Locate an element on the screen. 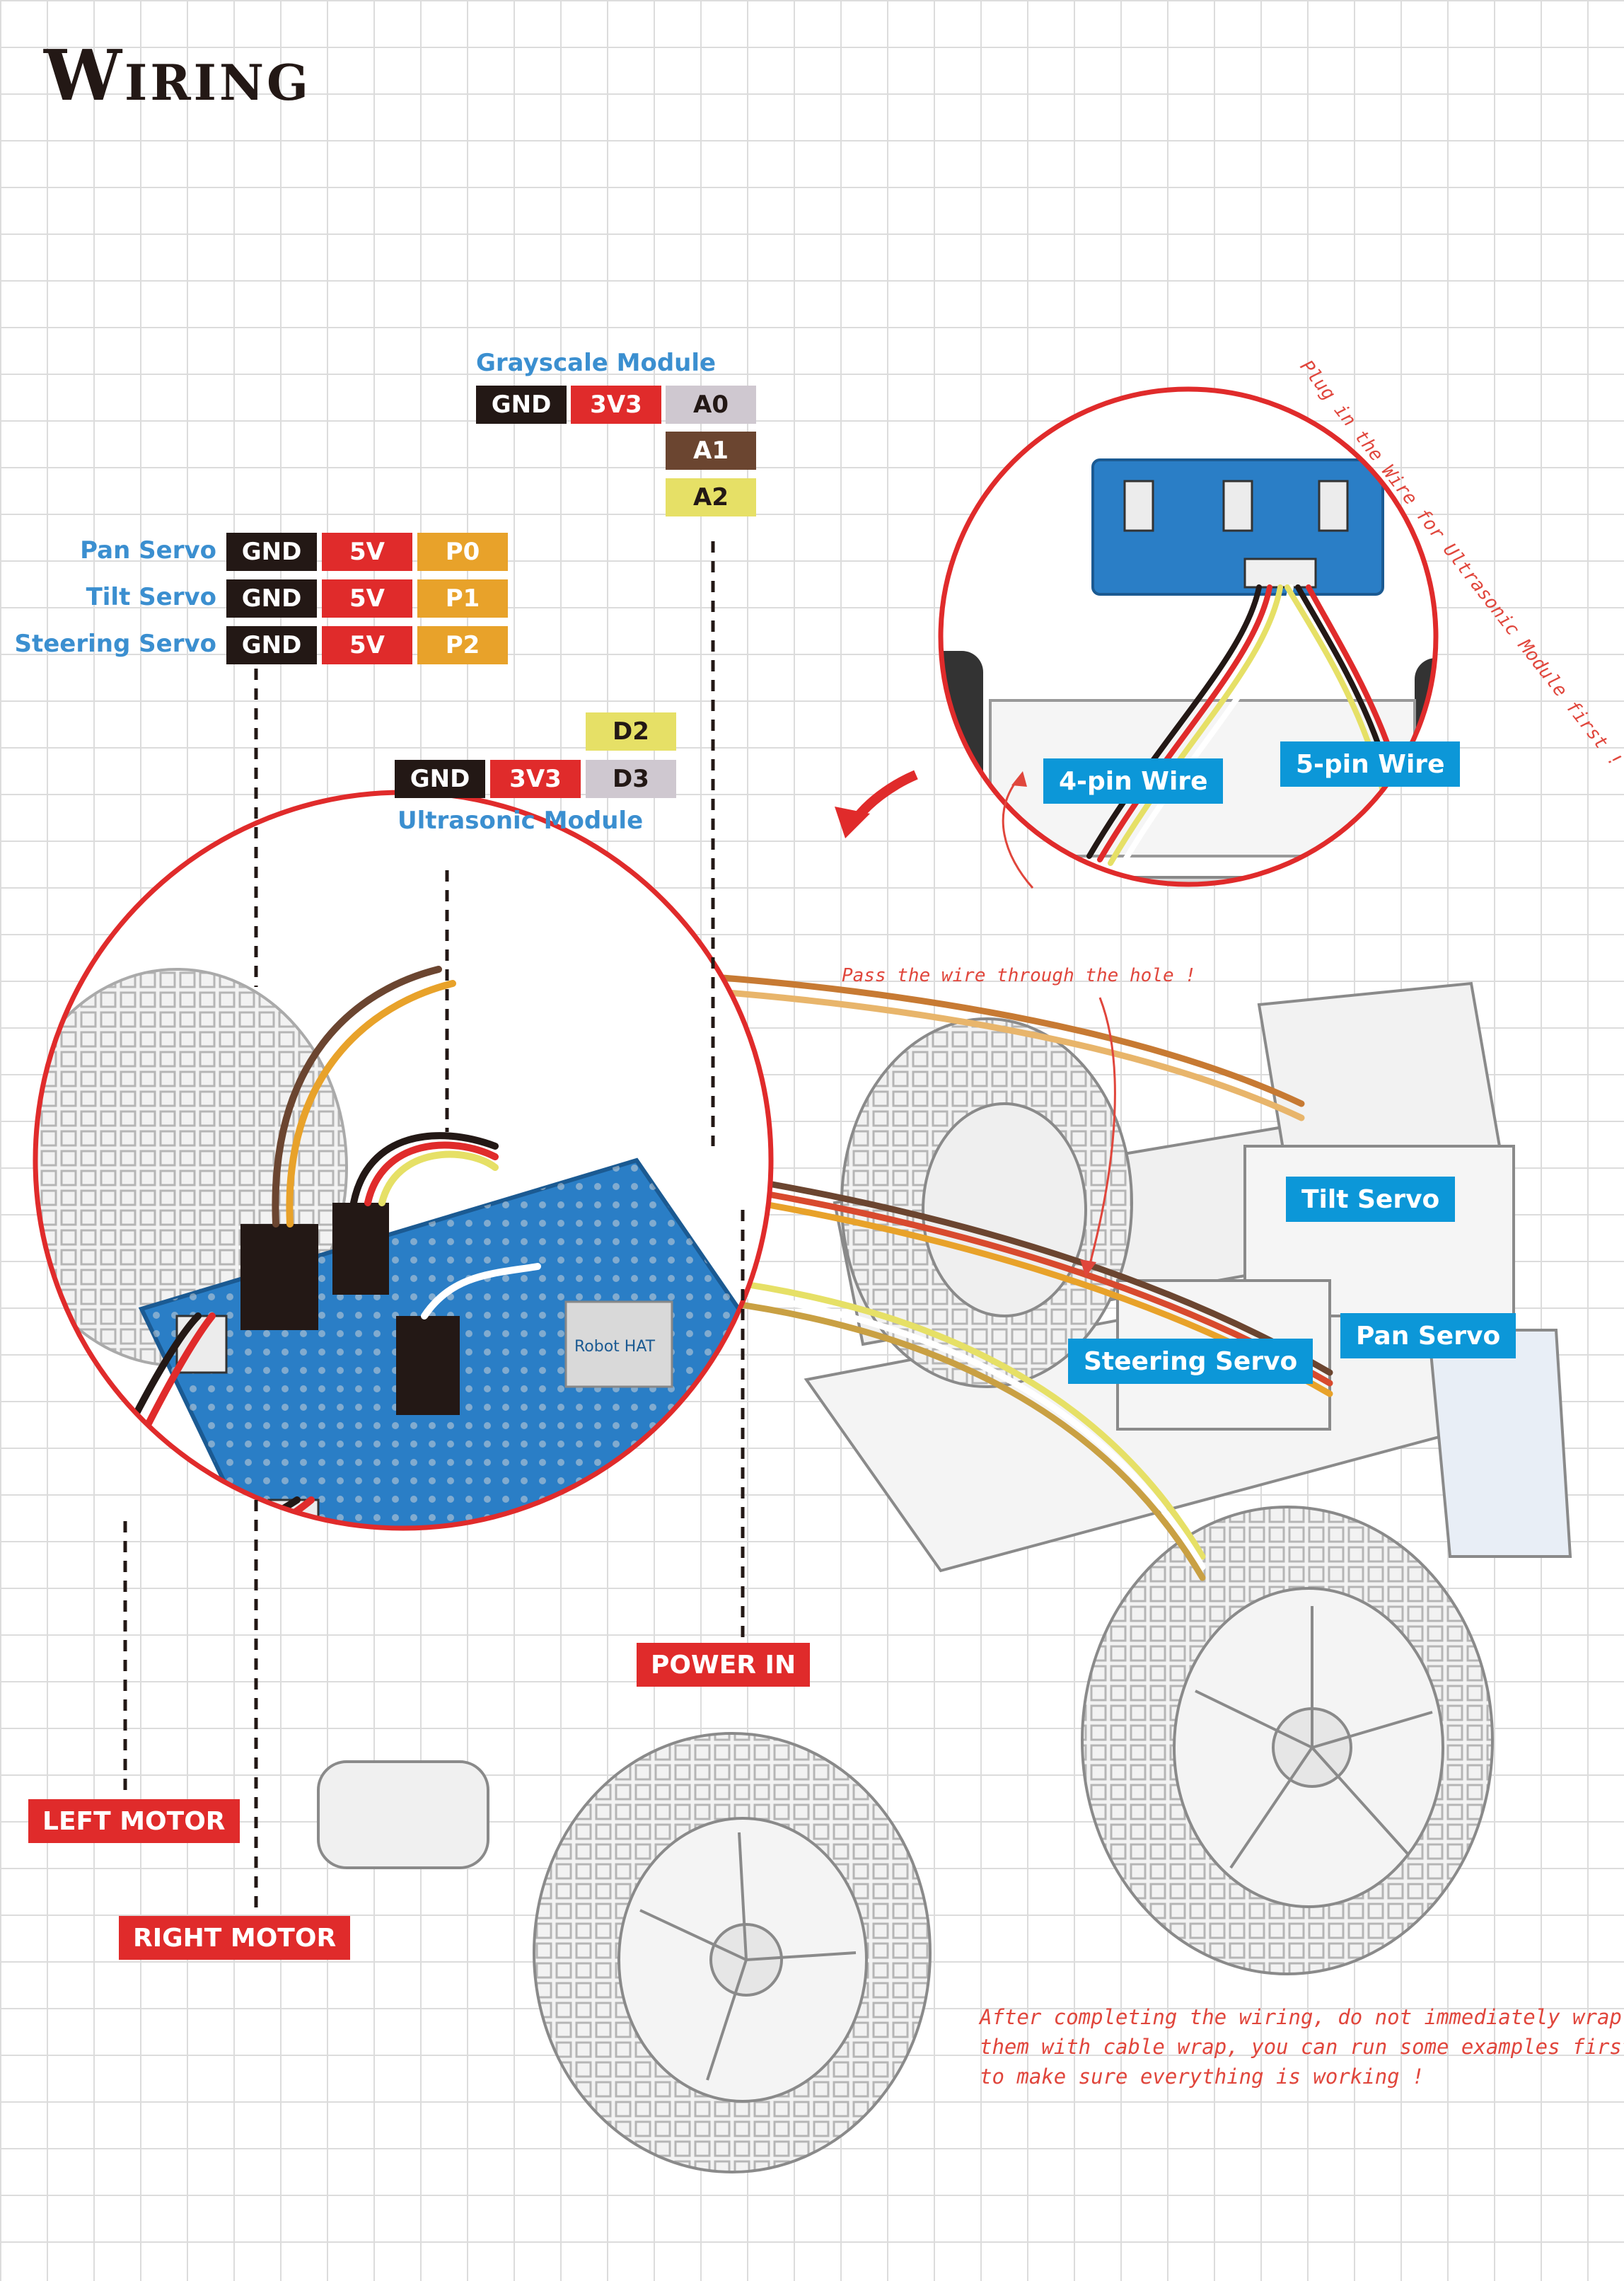 The image size is (1624, 2281). pan-servo-pin-gnd: GND is located at coordinates (271, 552).